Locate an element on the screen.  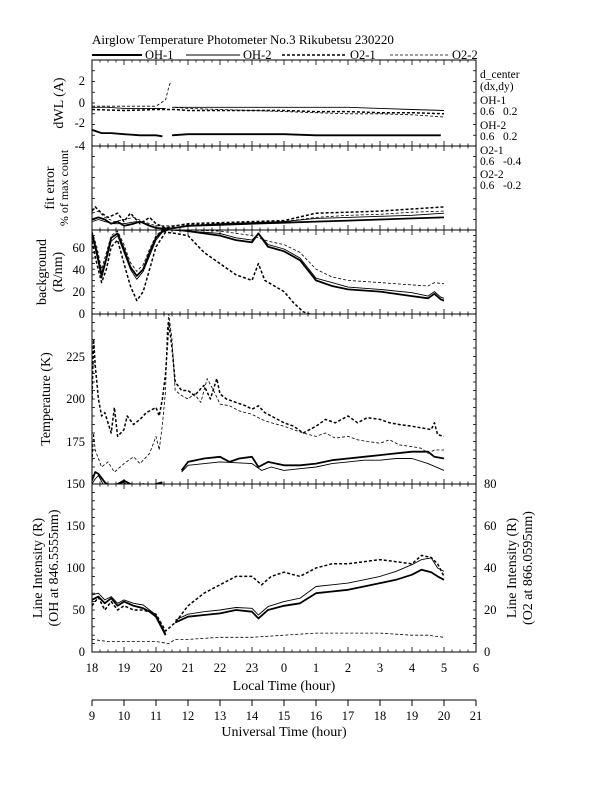
ylabel-intensity-right: Line Intensity (R) is located at coordinates (512, 568).